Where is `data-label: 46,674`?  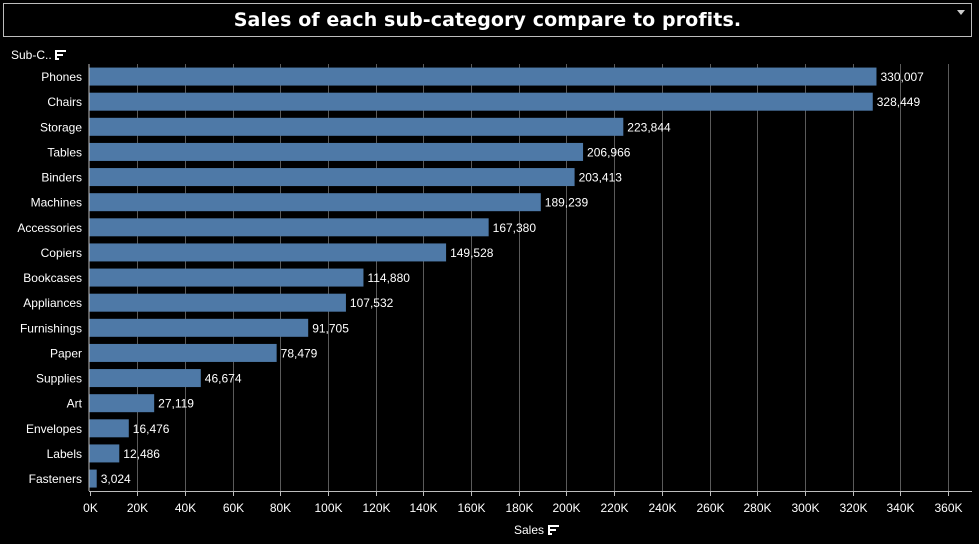 data-label: 46,674 is located at coordinates (223, 379).